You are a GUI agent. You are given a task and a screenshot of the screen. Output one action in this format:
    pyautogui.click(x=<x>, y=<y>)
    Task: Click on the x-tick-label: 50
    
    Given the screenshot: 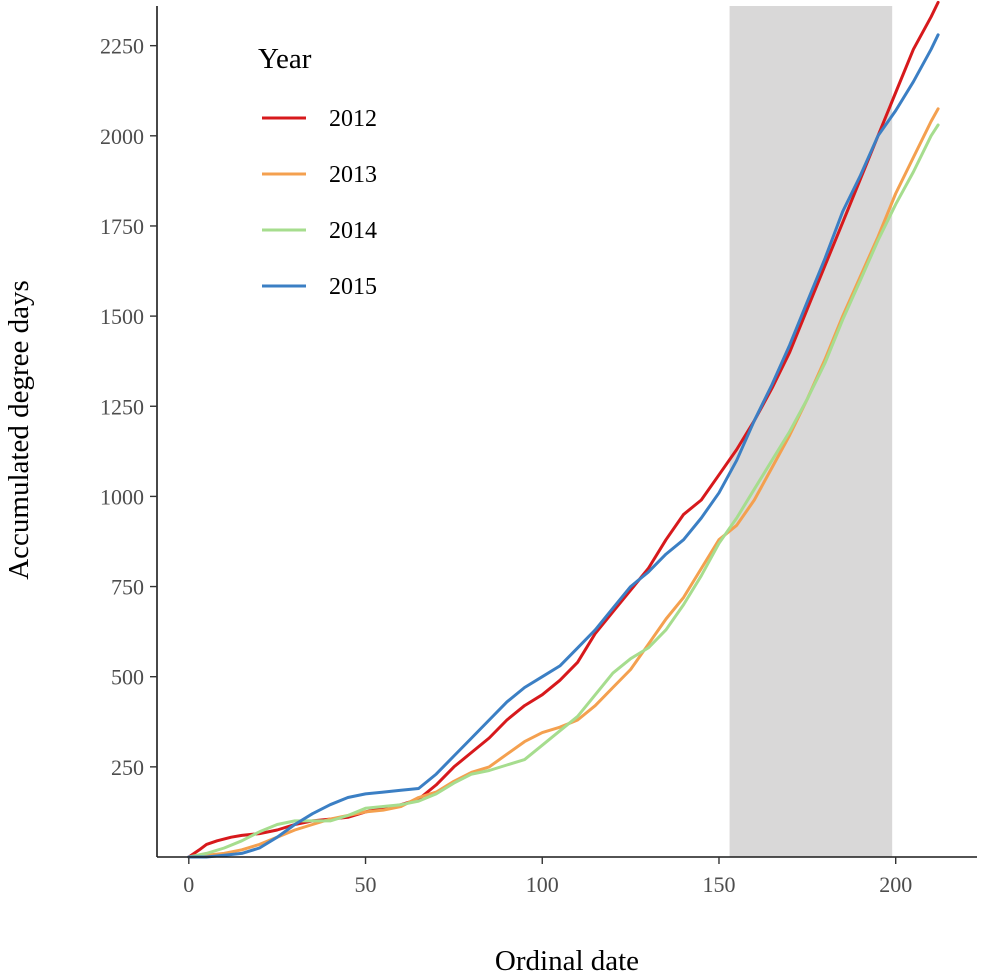 What is the action you would take?
    pyautogui.click(x=366, y=884)
    